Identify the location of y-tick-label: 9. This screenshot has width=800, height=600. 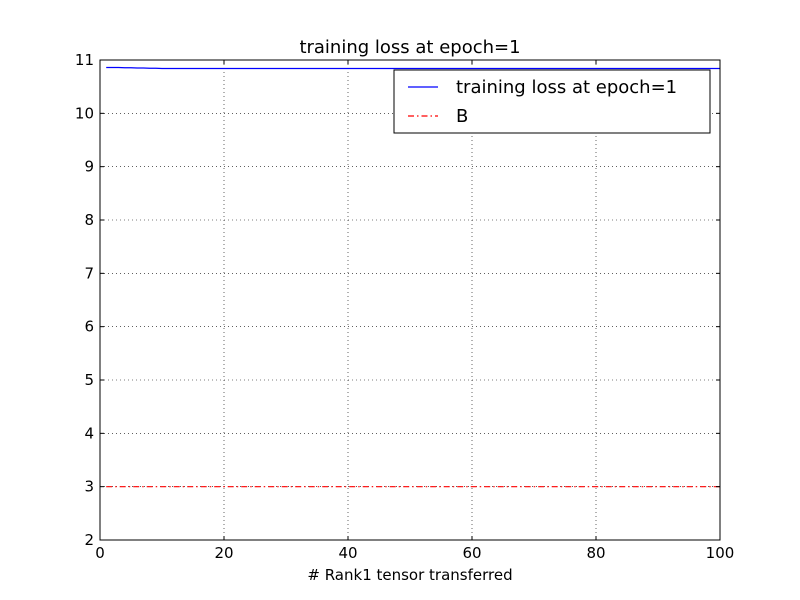
(89, 167).